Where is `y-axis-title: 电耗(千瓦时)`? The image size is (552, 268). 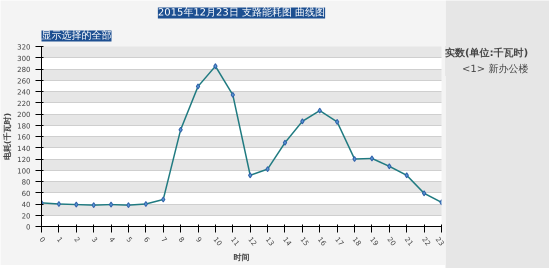
y-axis-title: 电耗(千瓦时) is located at coordinates (7, 136).